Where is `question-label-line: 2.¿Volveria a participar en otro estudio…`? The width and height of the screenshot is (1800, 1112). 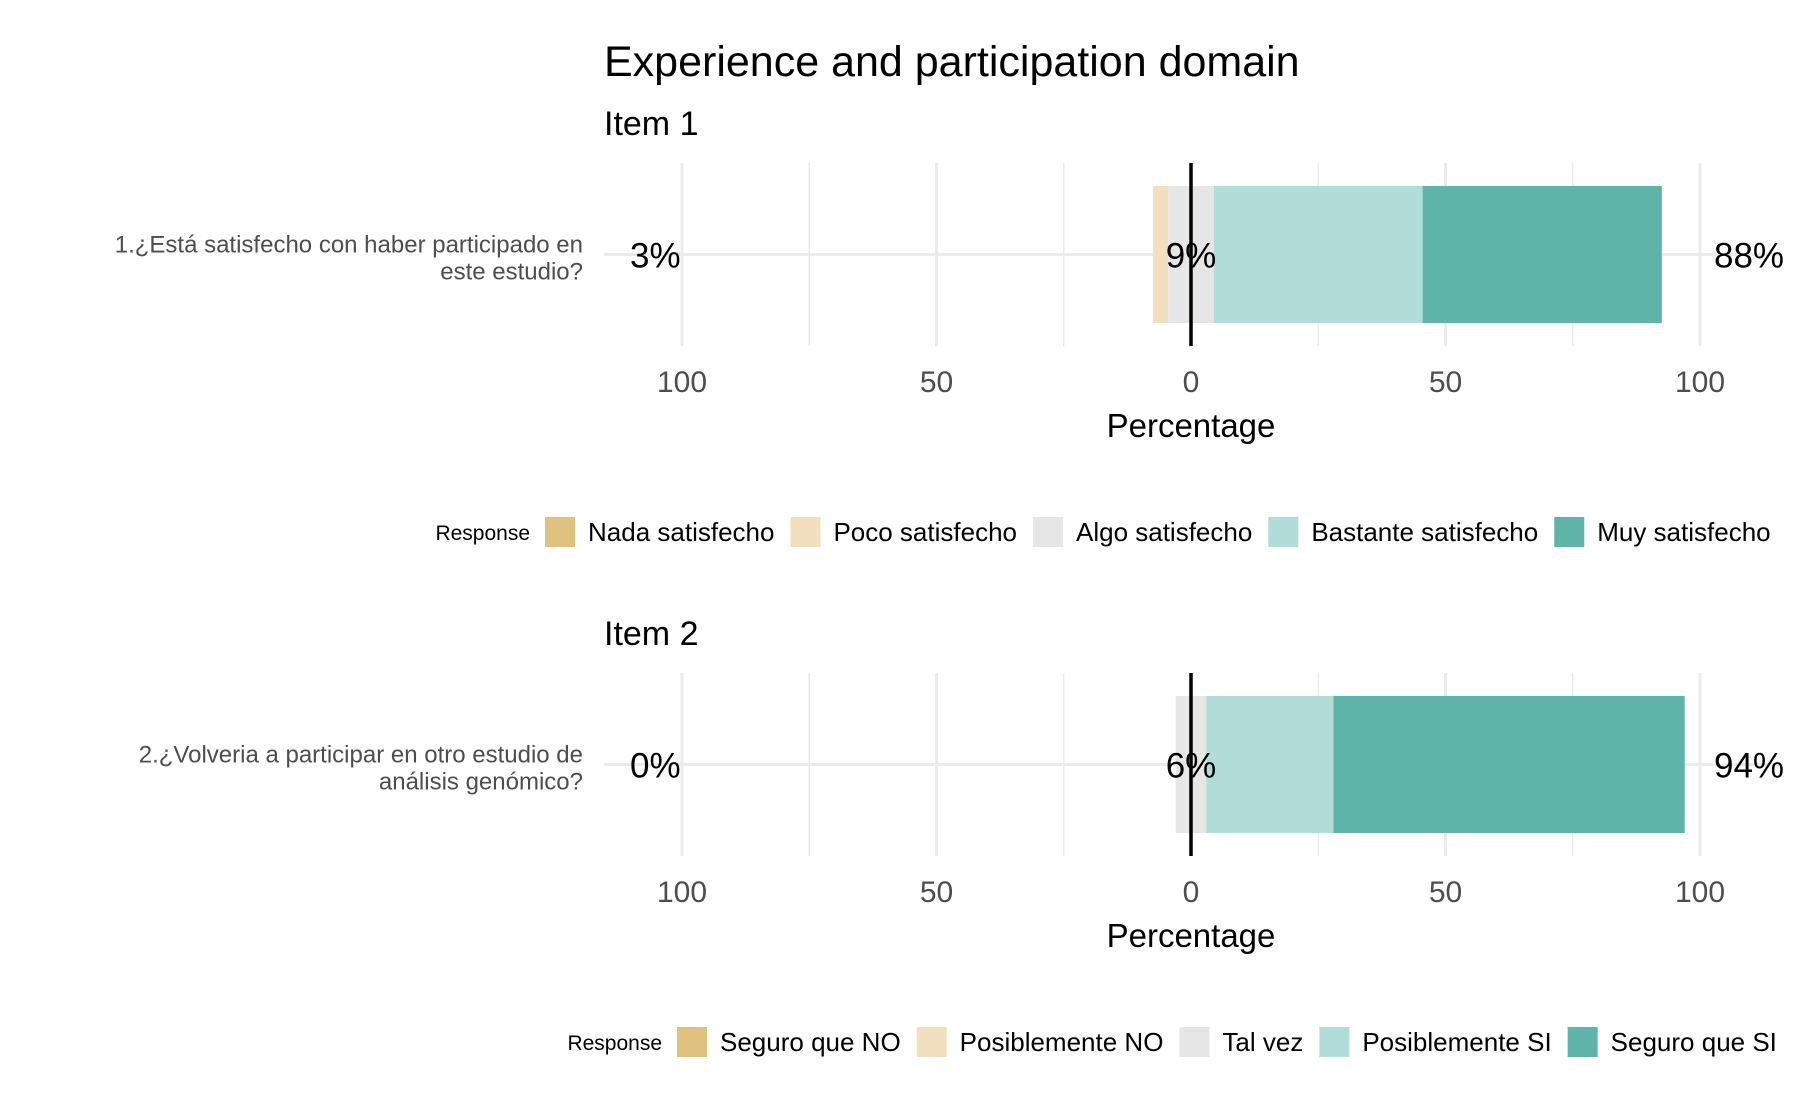
question-label-line: 2.¿Volveria a participar en otro estudio… is located at coordinates (361, 755).